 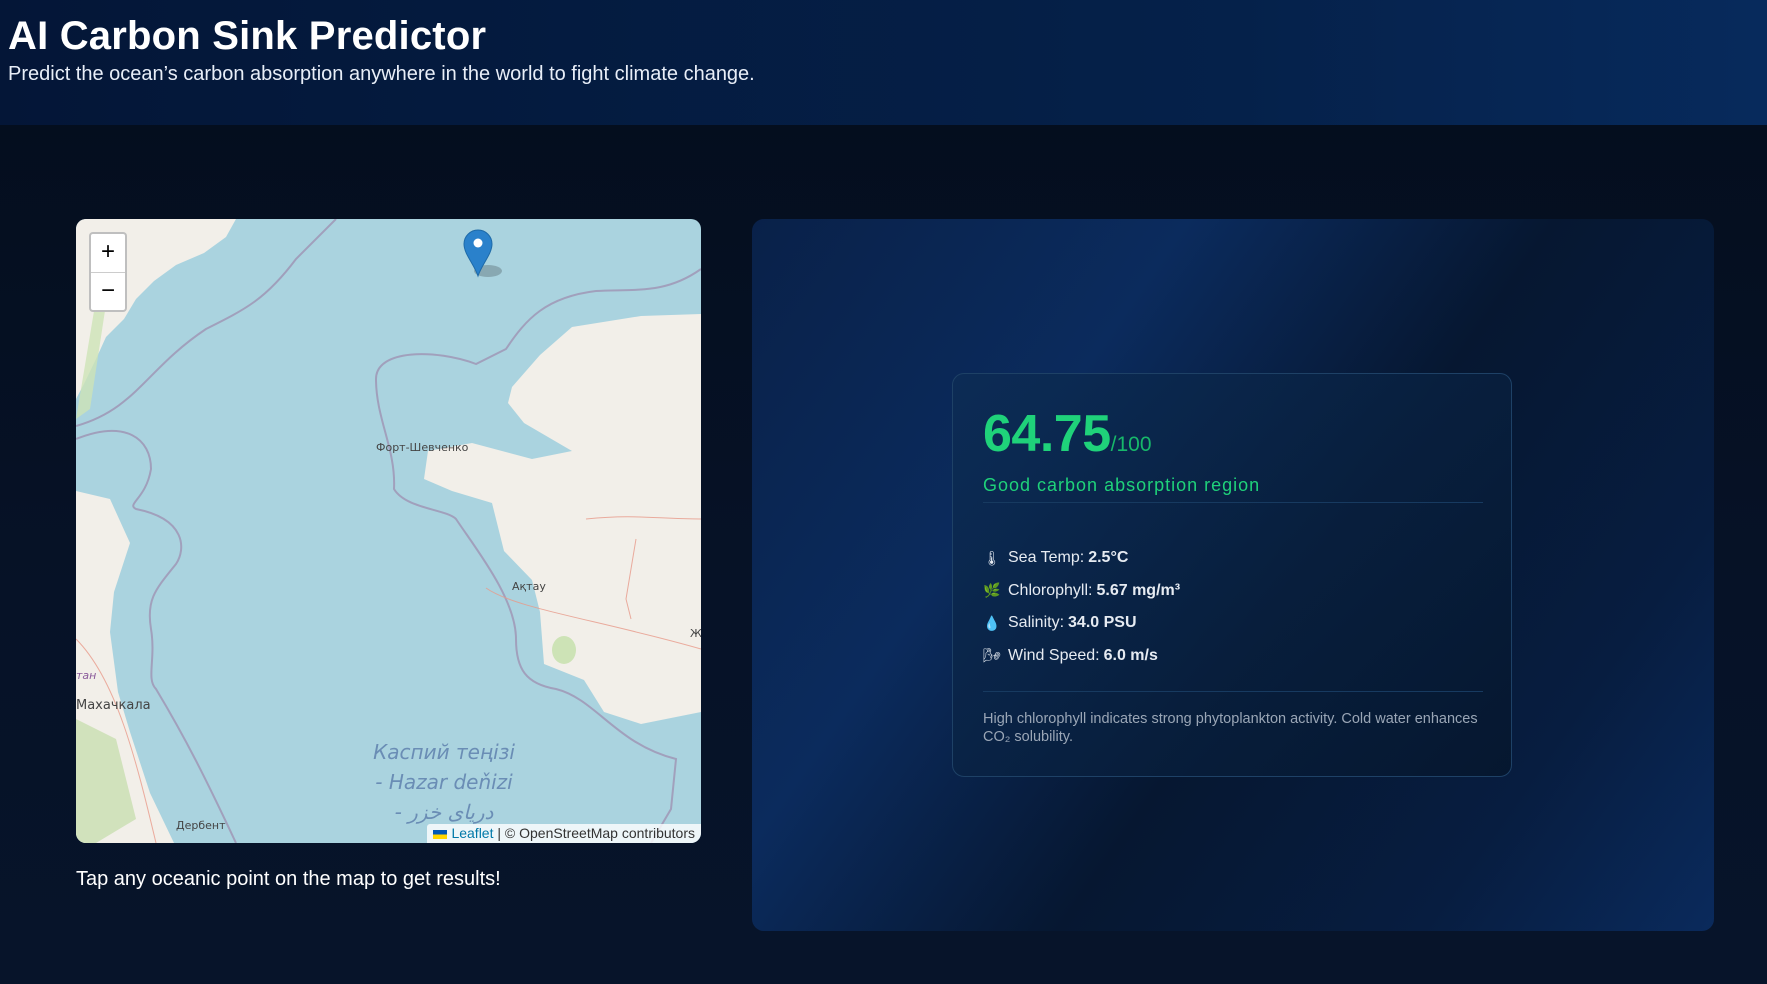 What do you see at coordinates (472, 833) in the screenshot?
I see `leaflet-link: Leaflet` at bounding box center [472, 833].